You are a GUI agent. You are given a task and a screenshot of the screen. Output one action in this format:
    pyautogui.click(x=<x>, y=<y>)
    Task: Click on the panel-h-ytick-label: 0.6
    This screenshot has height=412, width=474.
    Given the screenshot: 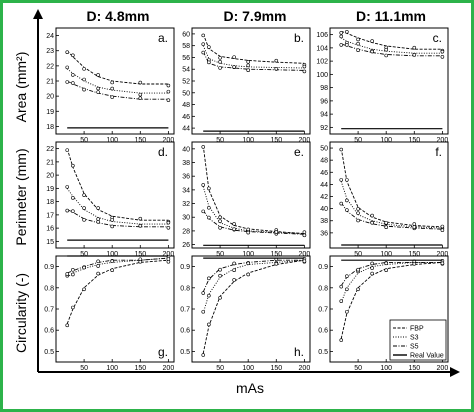 What is the action you would take?
    pyautogui.click(x=185, y=331)
    